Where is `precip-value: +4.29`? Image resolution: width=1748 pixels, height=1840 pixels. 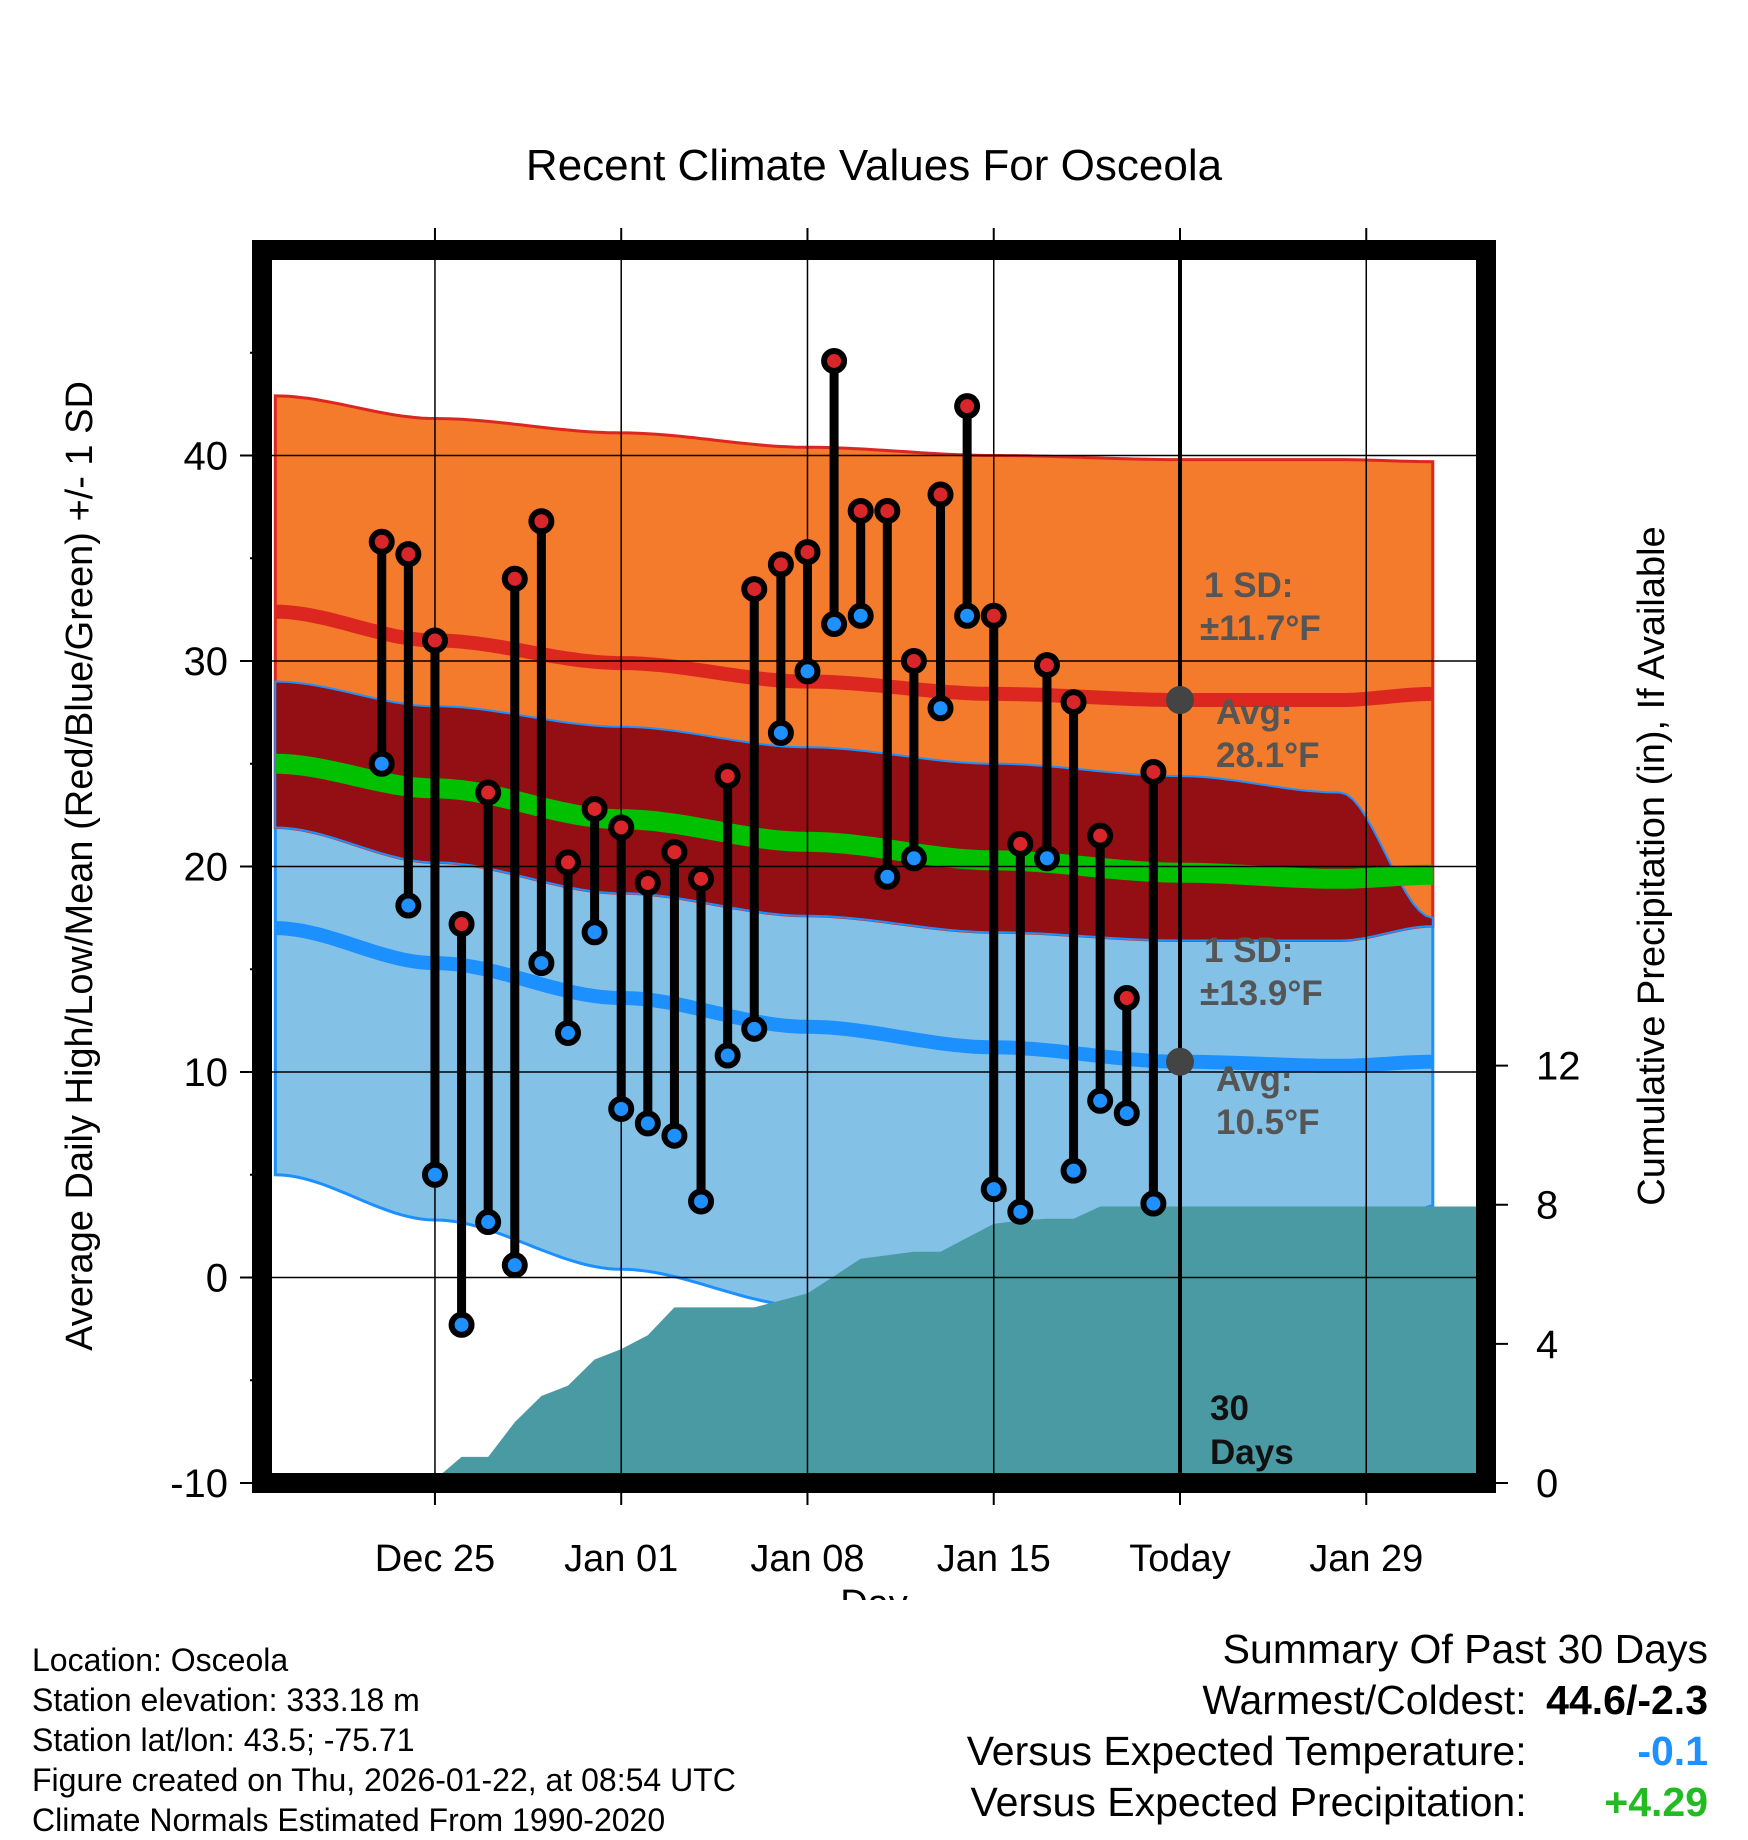
precip-value: +4.29 is located at coordinates (1656, 1802).